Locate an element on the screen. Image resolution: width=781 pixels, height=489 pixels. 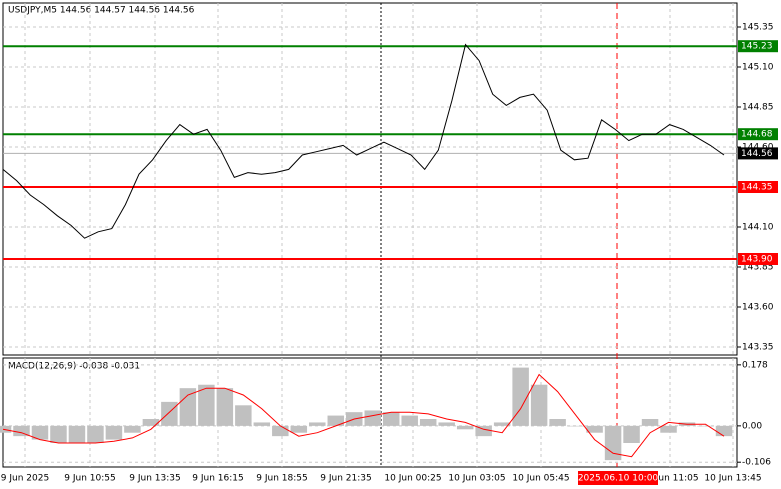
y-tick-label: 145.10 is located at coordinates (758, 68).